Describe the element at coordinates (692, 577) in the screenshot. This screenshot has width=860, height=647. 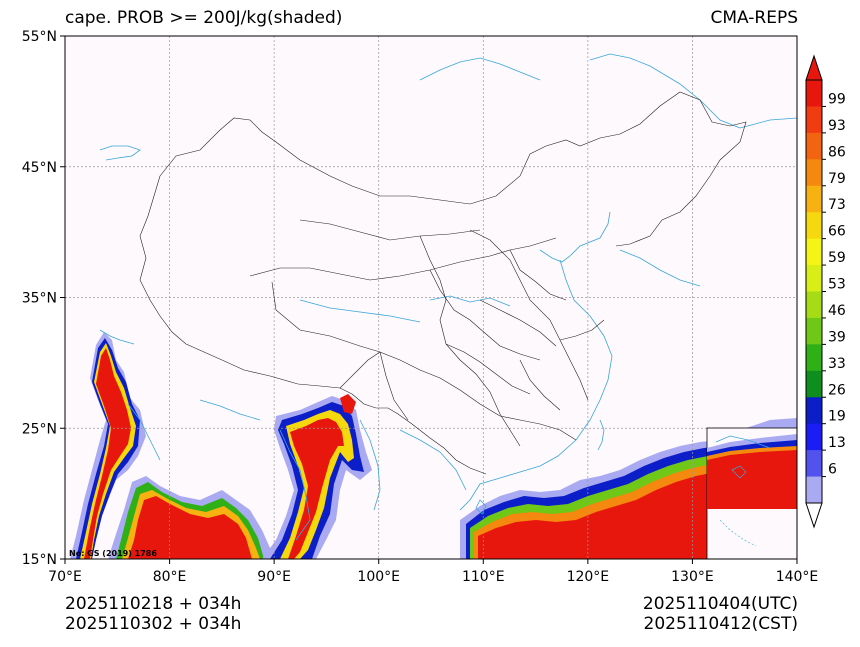
I see `lon-tick-label: 130°E` at that location.